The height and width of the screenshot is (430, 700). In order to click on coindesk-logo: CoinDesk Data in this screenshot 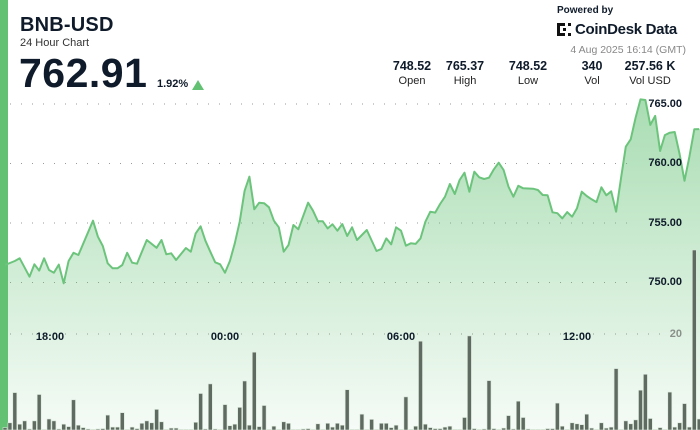, I will do `click(617, 29)`.